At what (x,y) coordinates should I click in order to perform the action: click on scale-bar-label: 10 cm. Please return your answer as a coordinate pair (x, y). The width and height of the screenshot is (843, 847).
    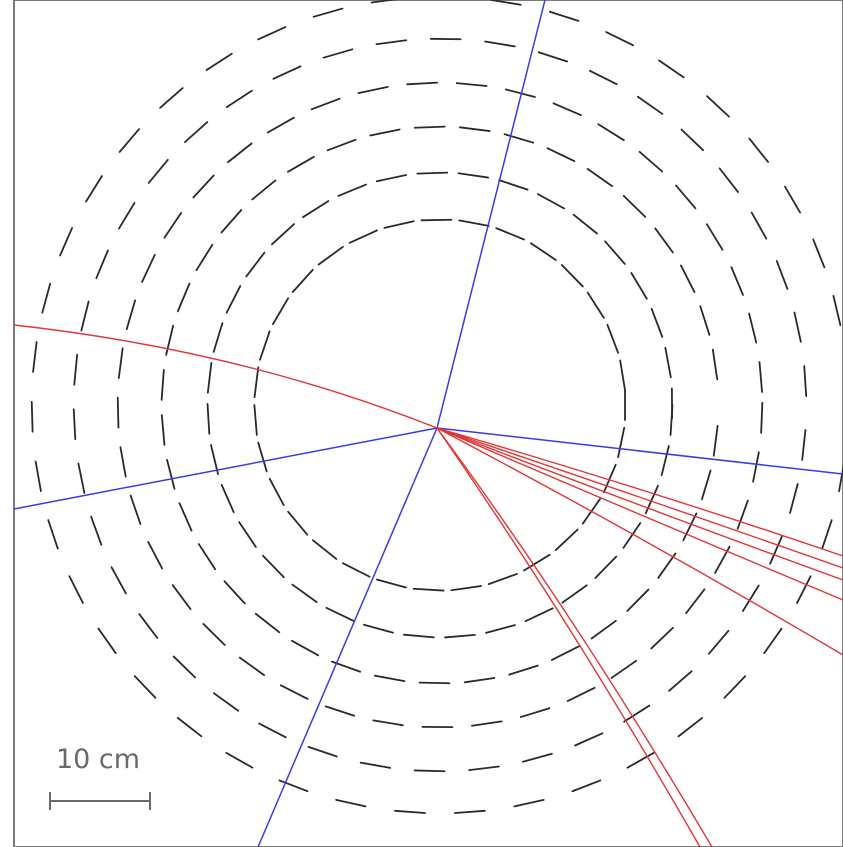
    Looking at the image, I should click on (98, 759).